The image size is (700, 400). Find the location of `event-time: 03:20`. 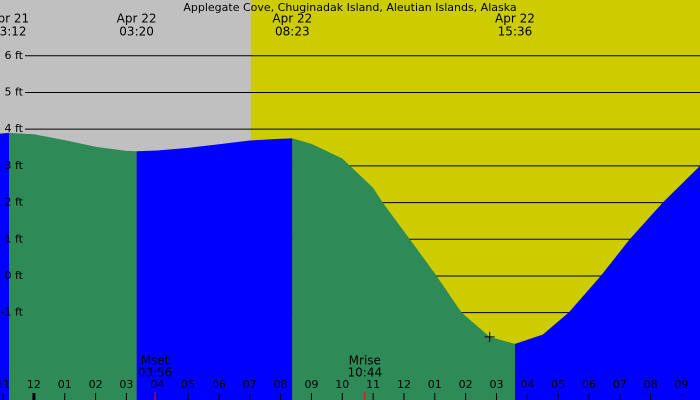

event-time: 03:20 is located at coordinates (136, 32).